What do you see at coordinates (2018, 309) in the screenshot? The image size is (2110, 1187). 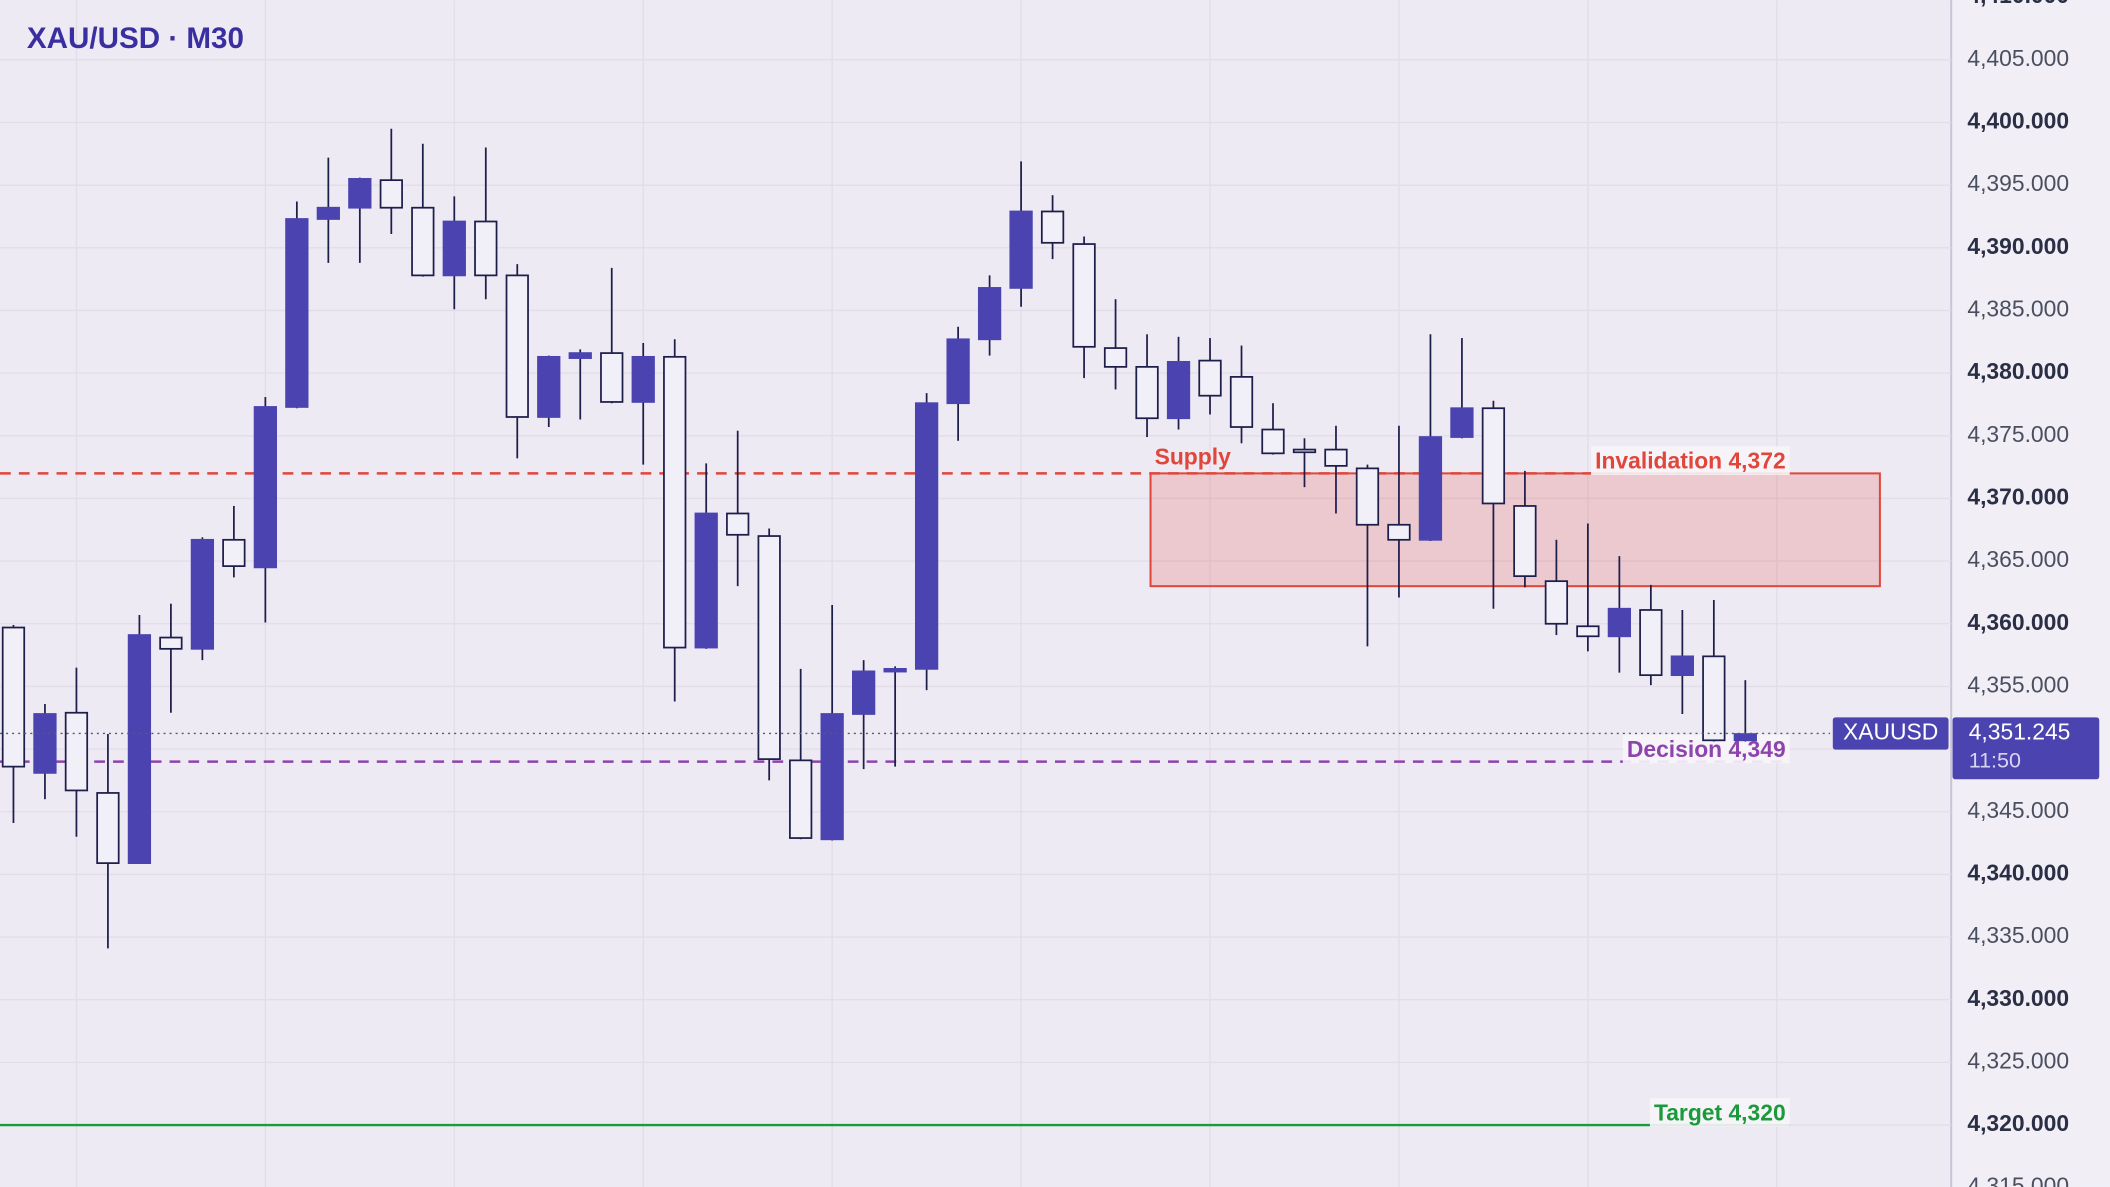 I see `y-tick-label: 4,385.000` at bounding box center [2018, 309].